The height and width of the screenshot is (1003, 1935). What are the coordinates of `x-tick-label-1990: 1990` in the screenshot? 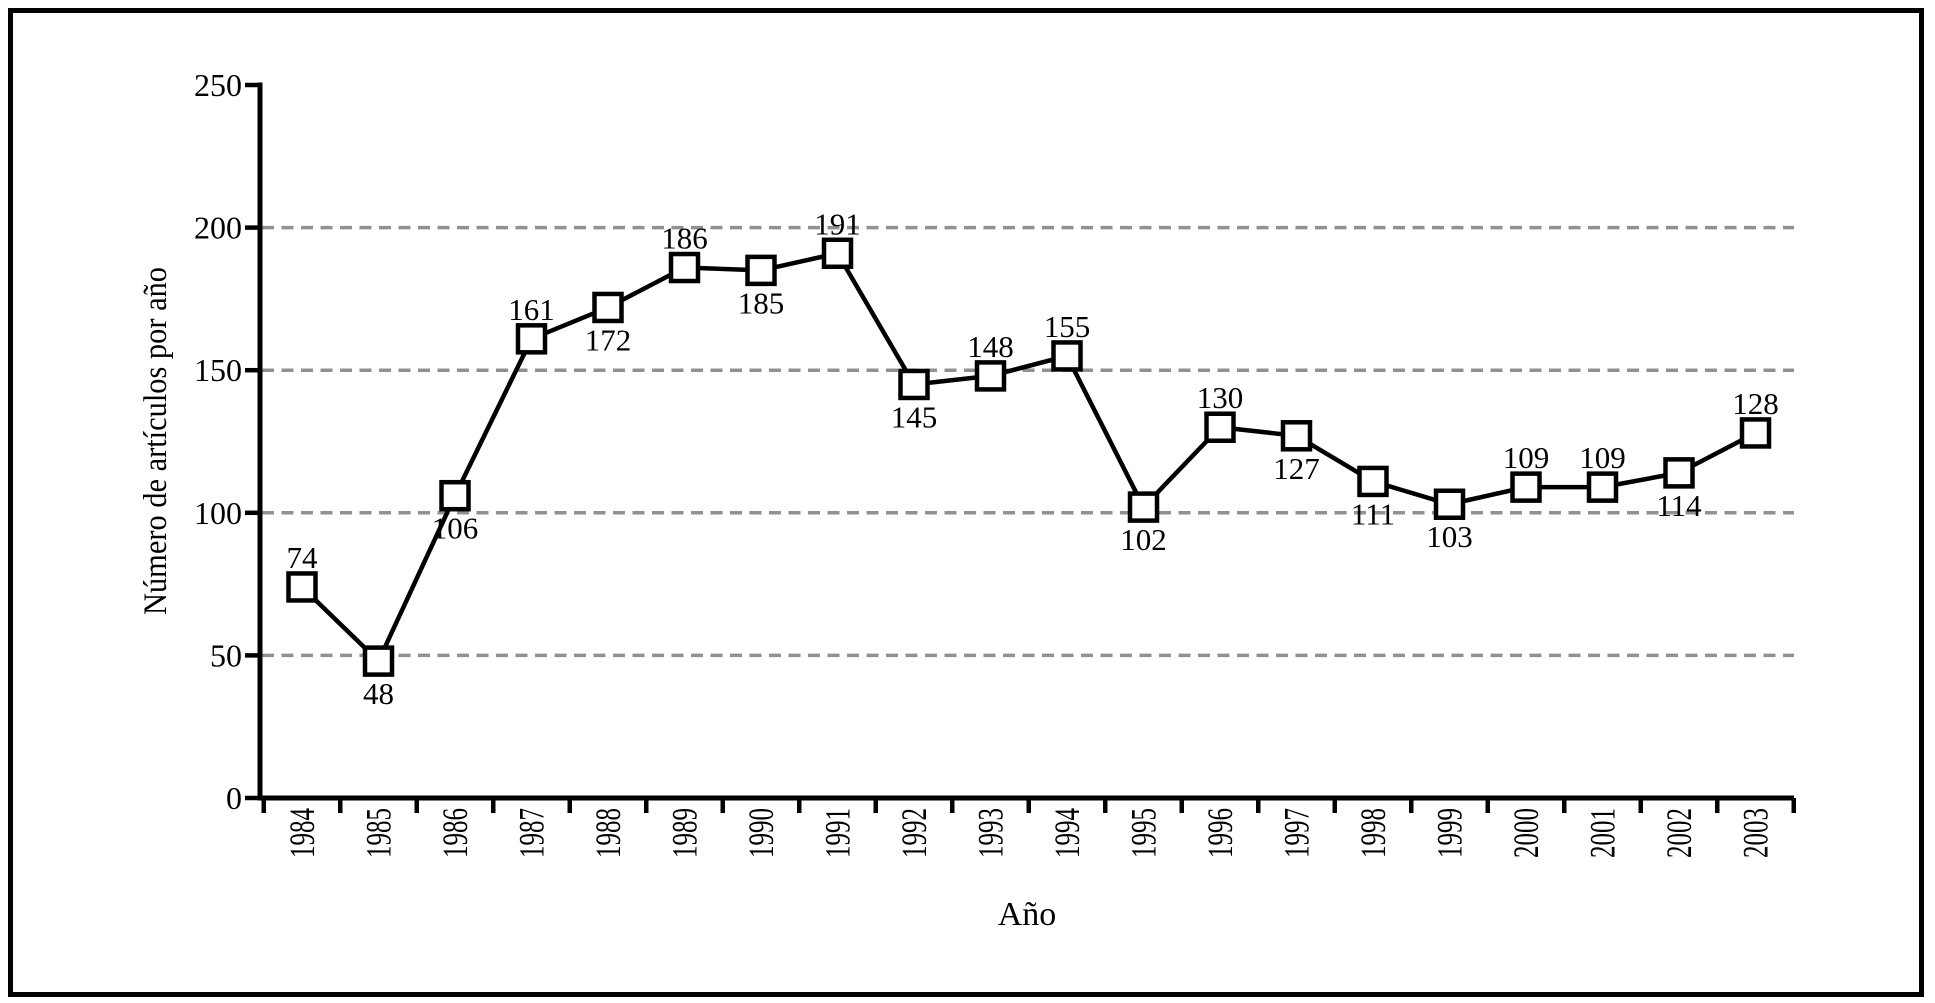 It's located at (761, 833).